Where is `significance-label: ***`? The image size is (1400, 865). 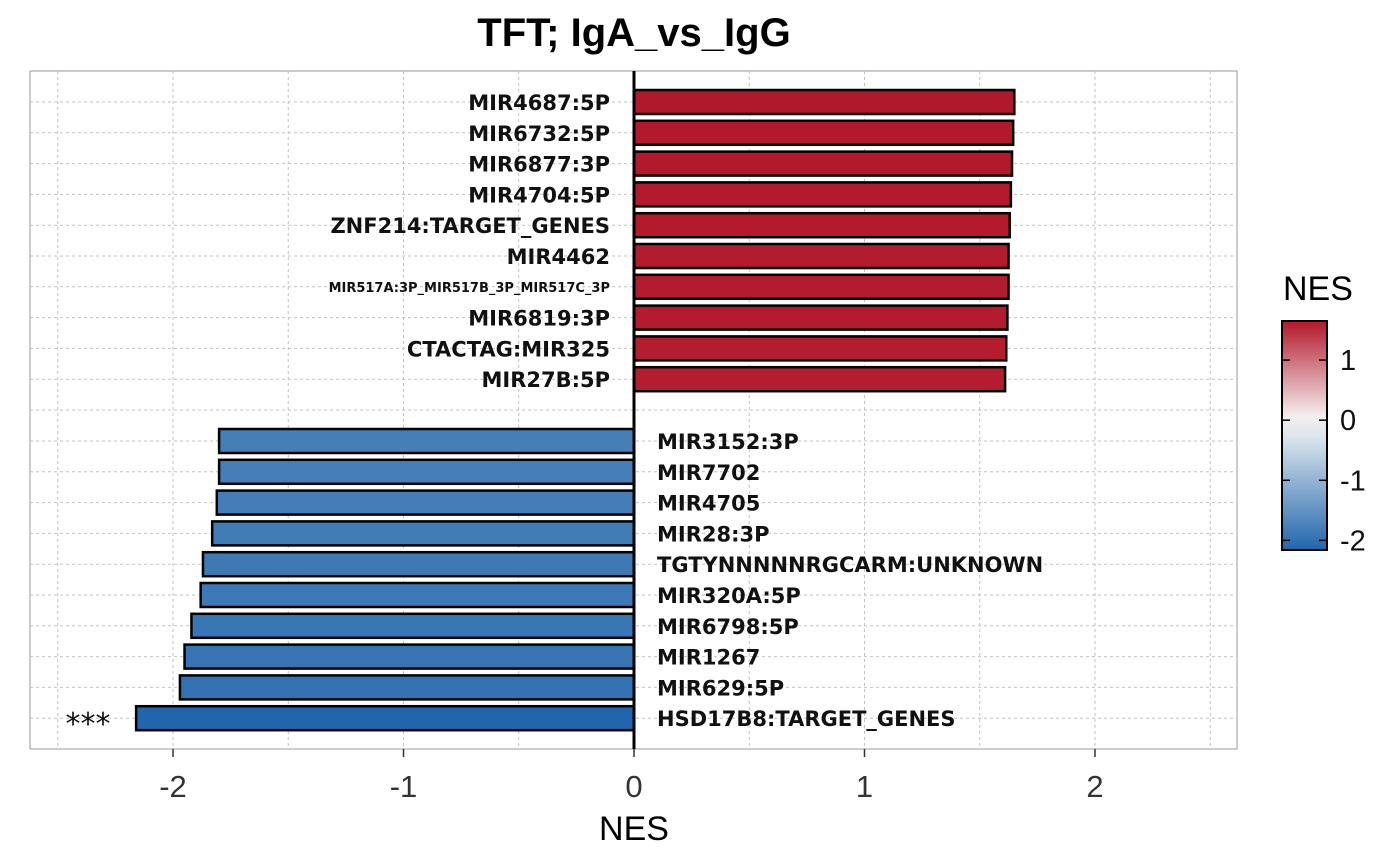 significance-label: *** is located at coordinates (88, 724).